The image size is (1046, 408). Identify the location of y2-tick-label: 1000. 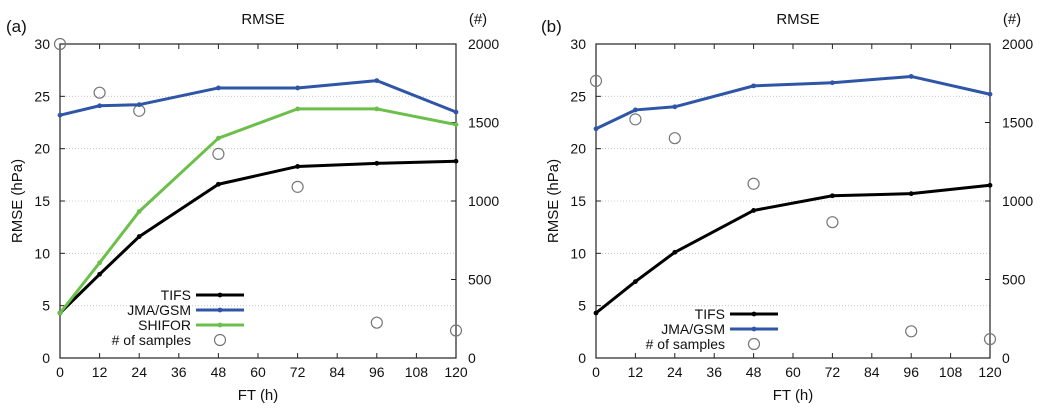
(1017, 201).